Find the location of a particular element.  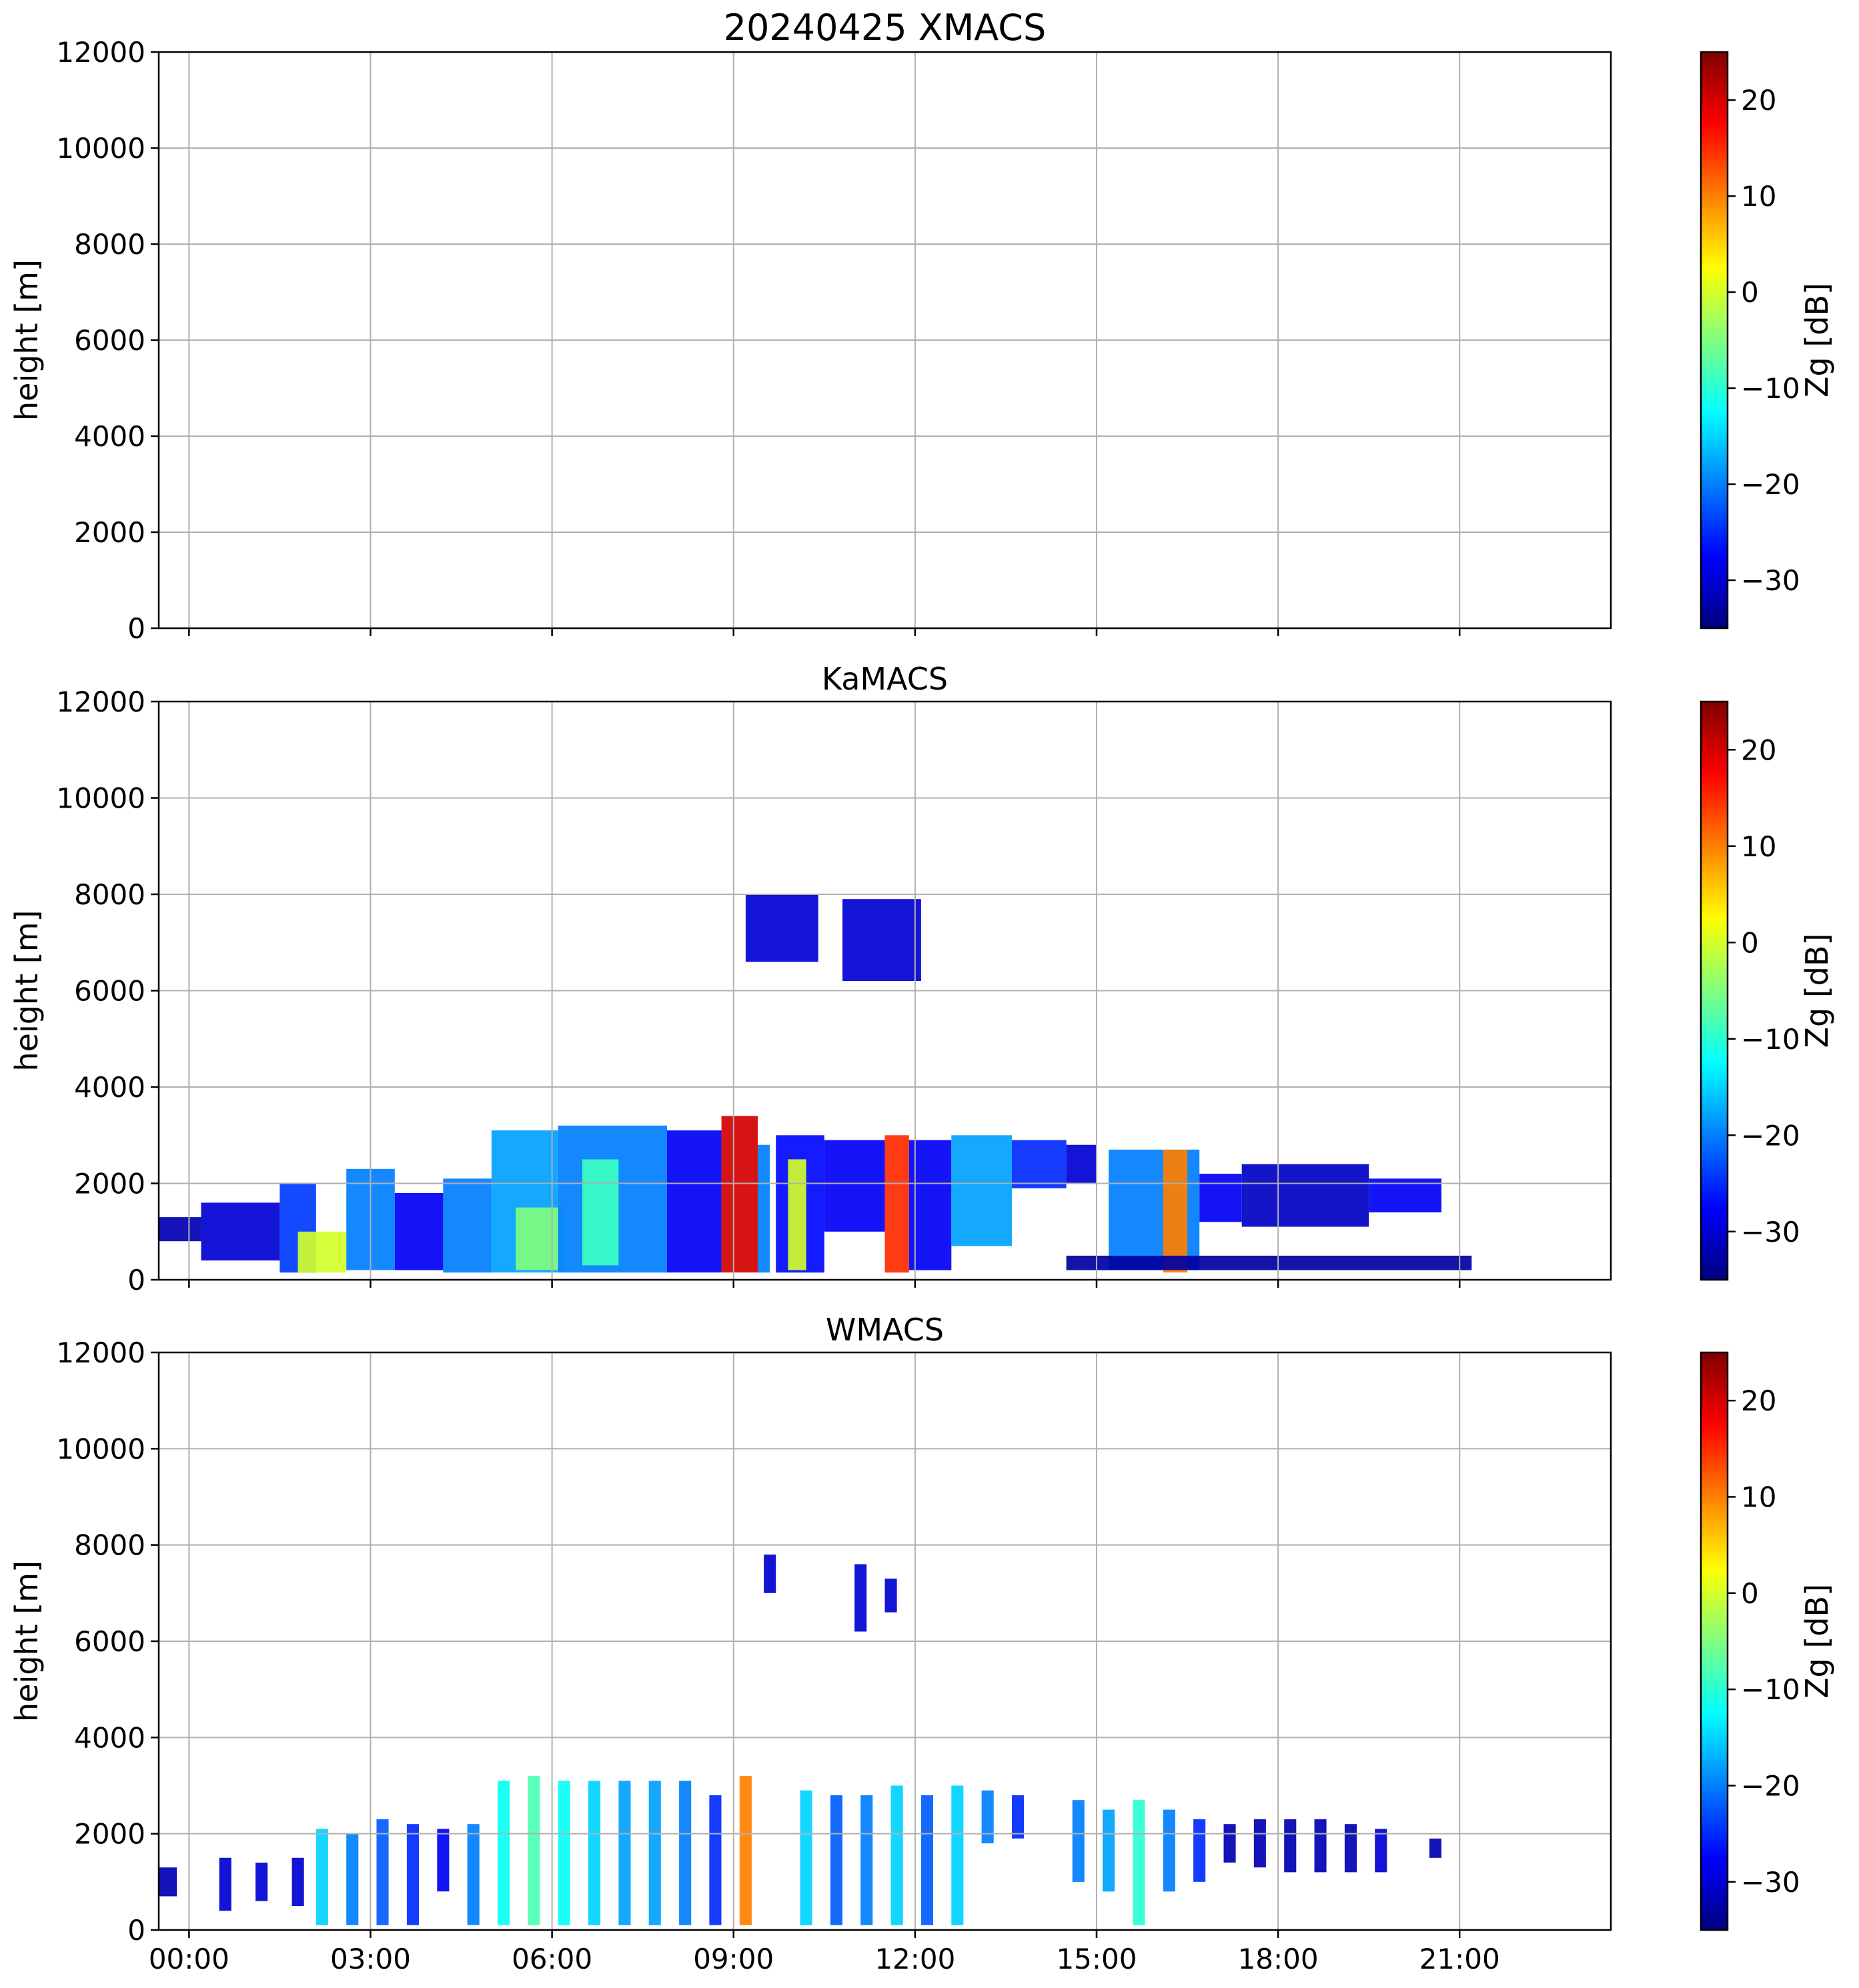

x-tick-label: 12:00 is located at coordinates (914, 1959).